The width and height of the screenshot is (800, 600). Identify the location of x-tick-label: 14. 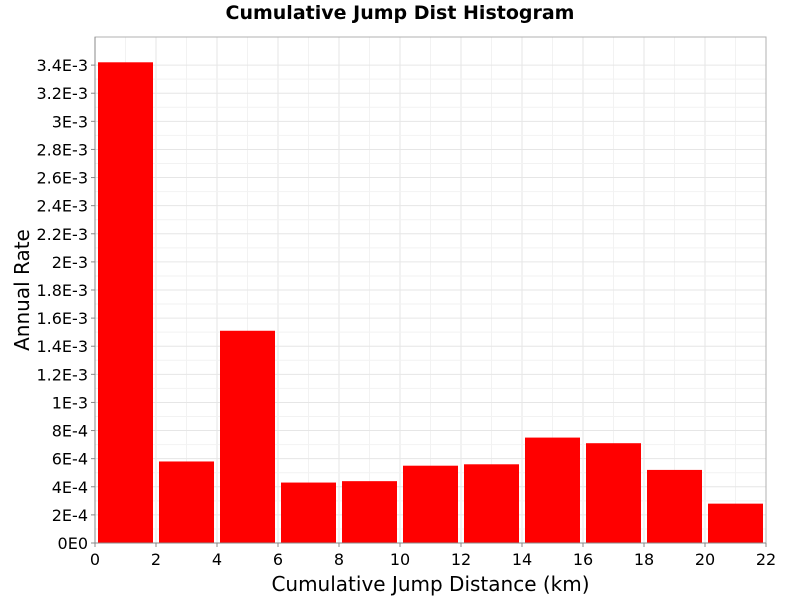
(522, 559).